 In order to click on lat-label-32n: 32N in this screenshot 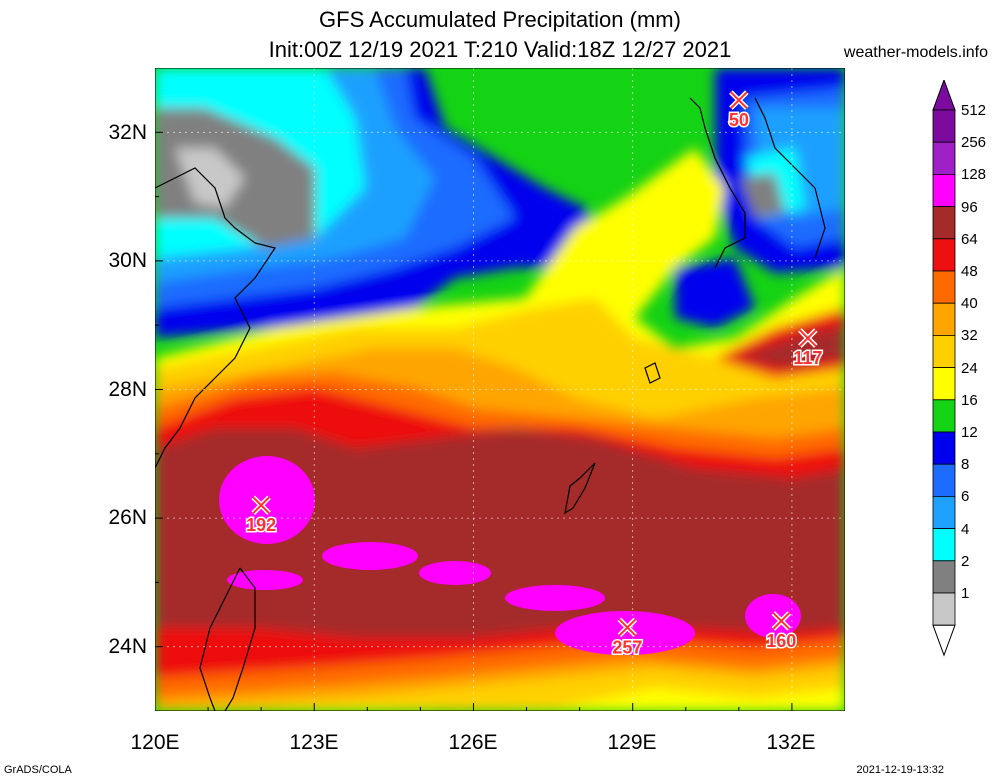, I will do `click(127, 132)`.